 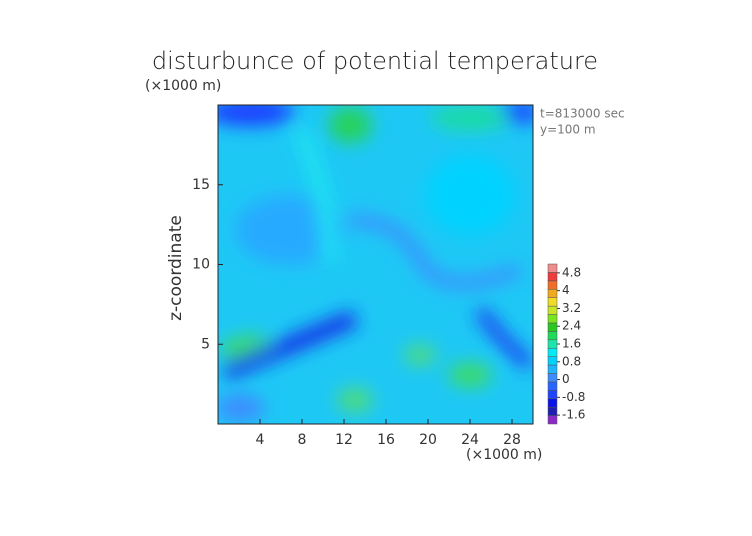 I want to click on chart-title: disturbunce of potential temperature, so click(x=375, y=61).